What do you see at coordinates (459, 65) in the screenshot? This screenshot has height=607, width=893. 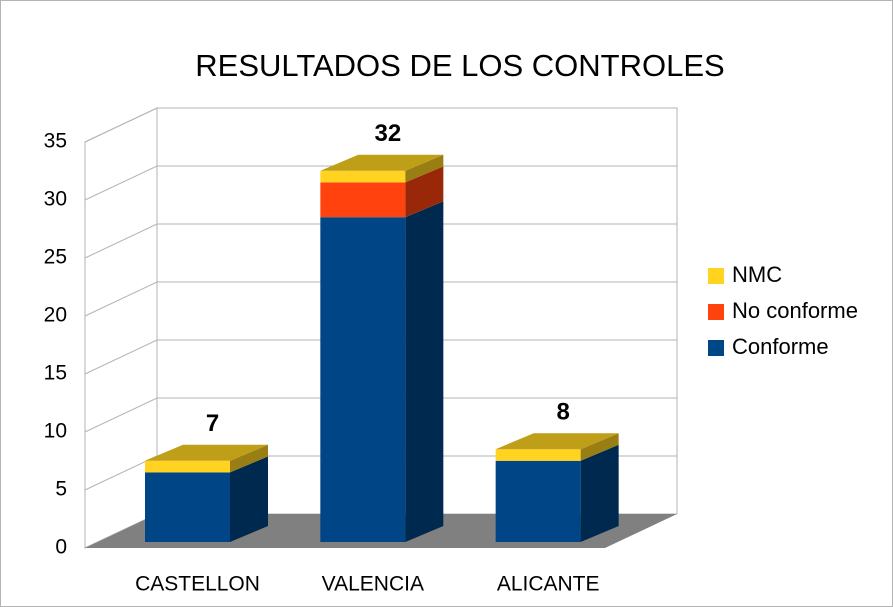 I see `chart-title: RESULTADOS DE LOS CONTROLES` at bounding box center [459, 65].